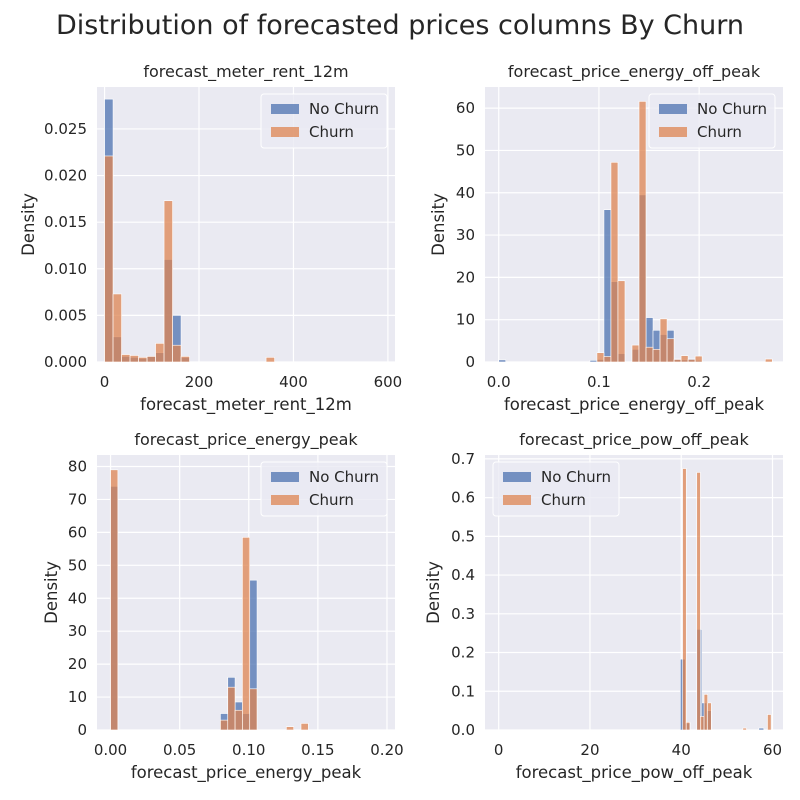 This screenshot has width=800, height=800. I want to click on x-tick-label: 0.15, so click(317, 750).